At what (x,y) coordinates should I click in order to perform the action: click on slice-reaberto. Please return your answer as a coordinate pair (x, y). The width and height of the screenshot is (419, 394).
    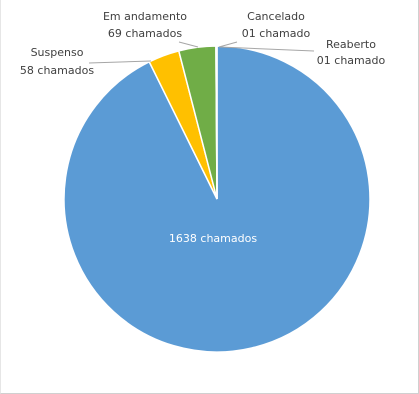
    Looking at the image, I should click on (216, 122).